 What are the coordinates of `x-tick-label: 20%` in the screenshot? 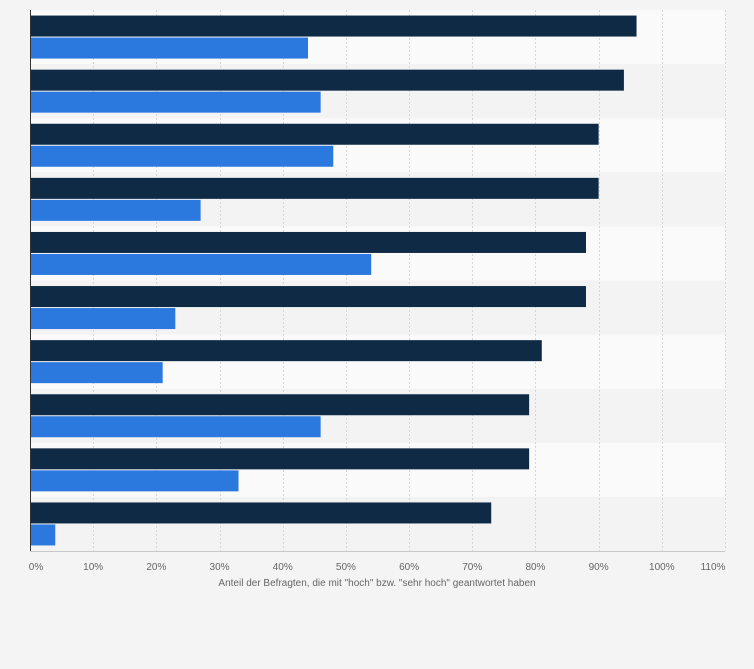 It's located at (156, 567).